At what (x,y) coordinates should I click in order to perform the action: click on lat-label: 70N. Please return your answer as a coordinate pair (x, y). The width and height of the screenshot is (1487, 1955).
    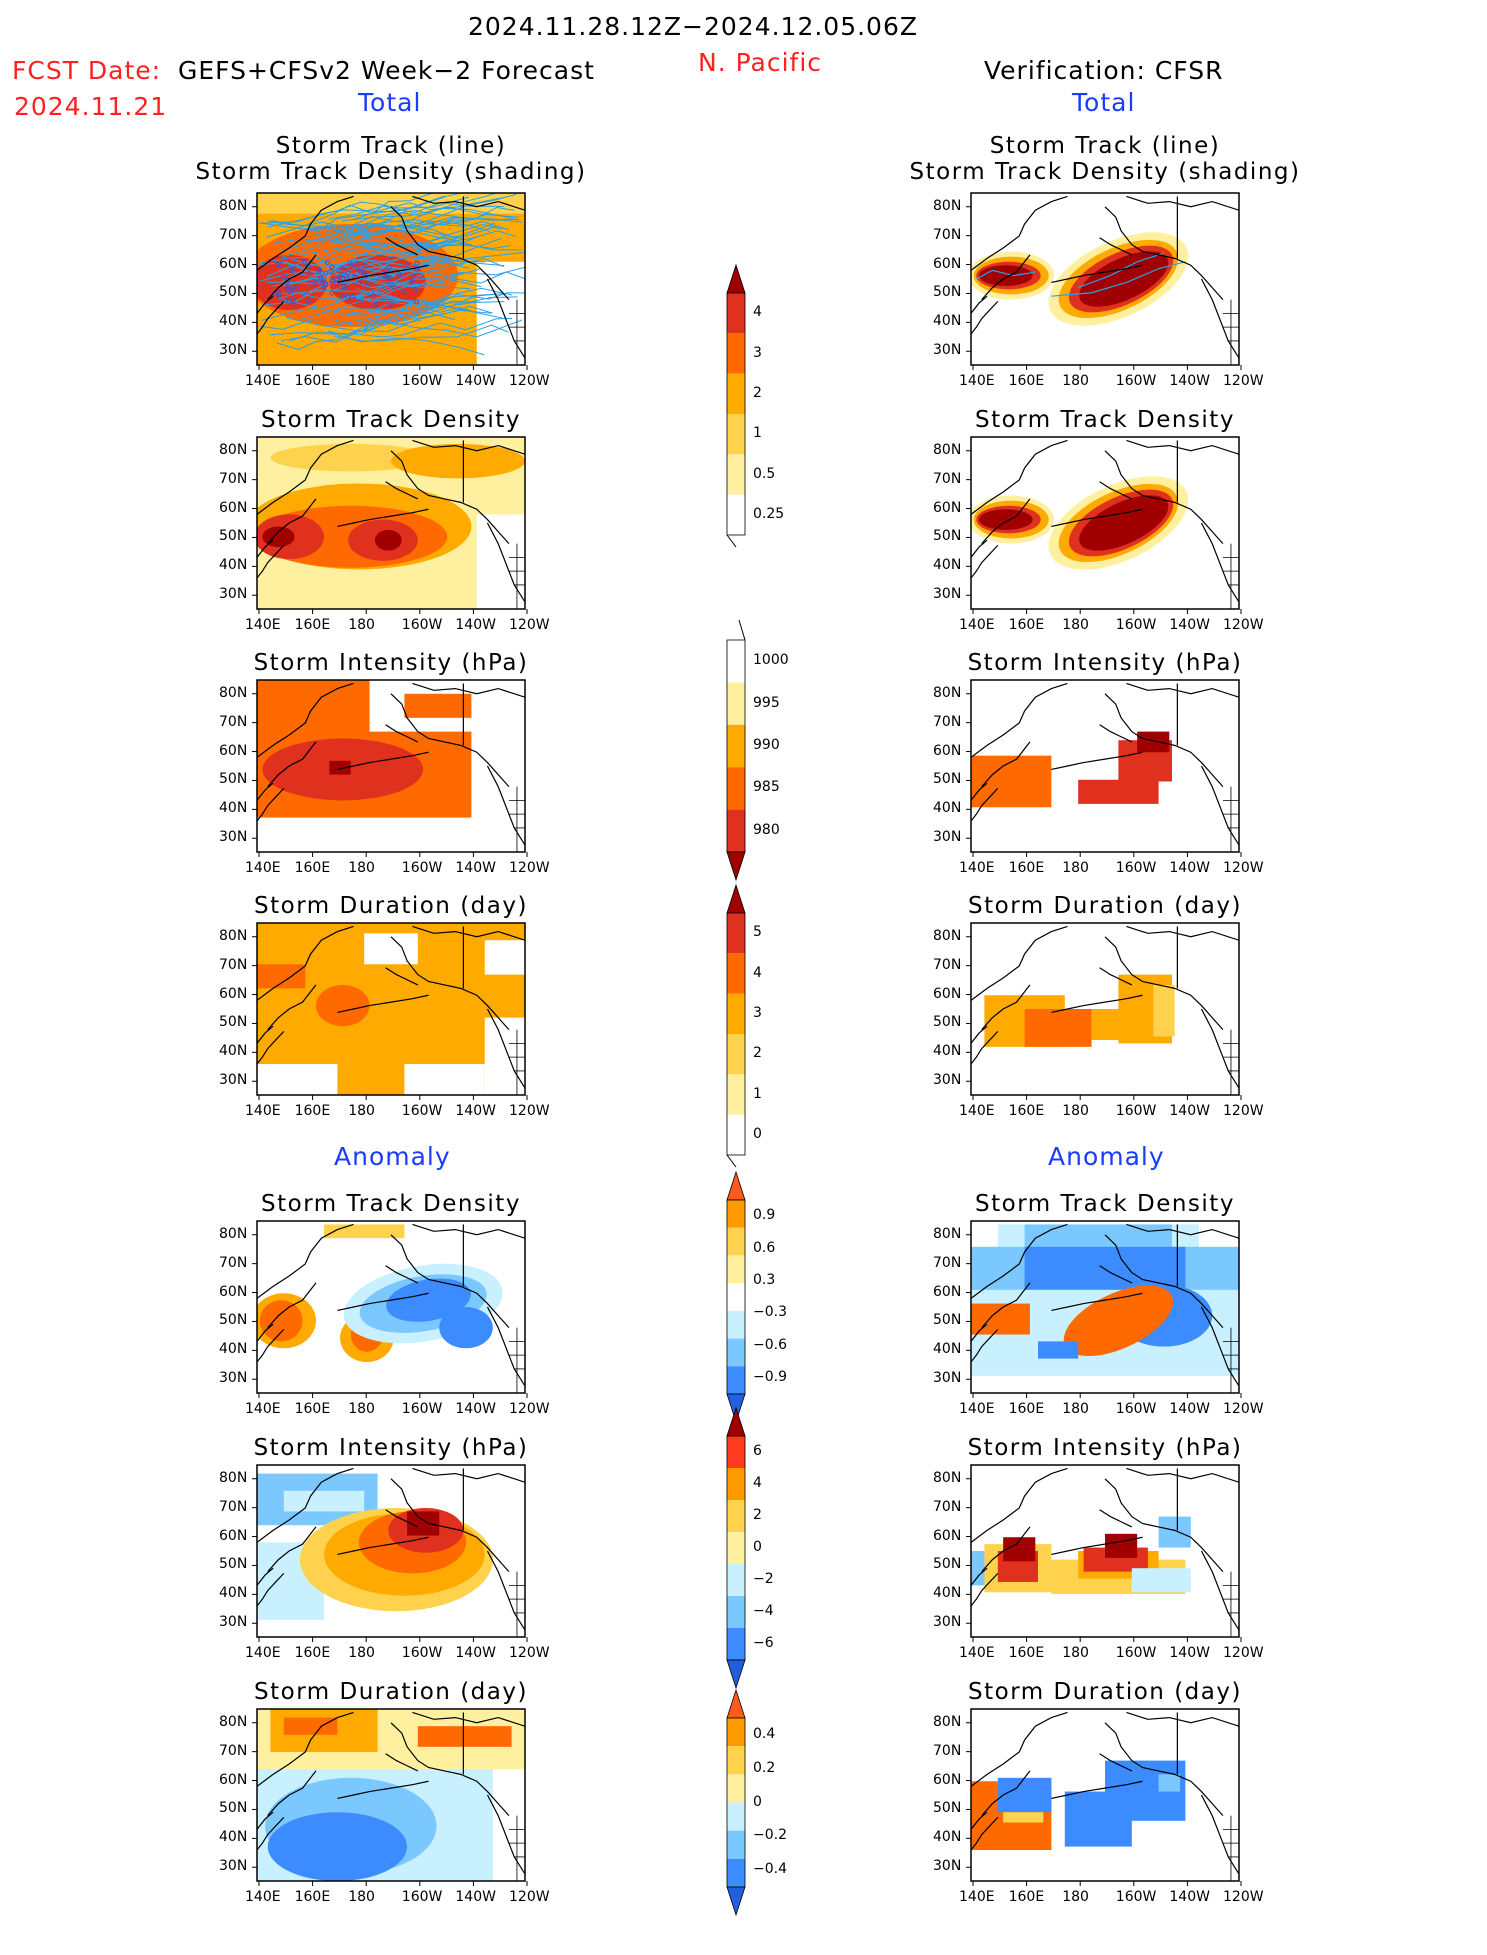
    Looking at the image, I should click on (947, 1262).